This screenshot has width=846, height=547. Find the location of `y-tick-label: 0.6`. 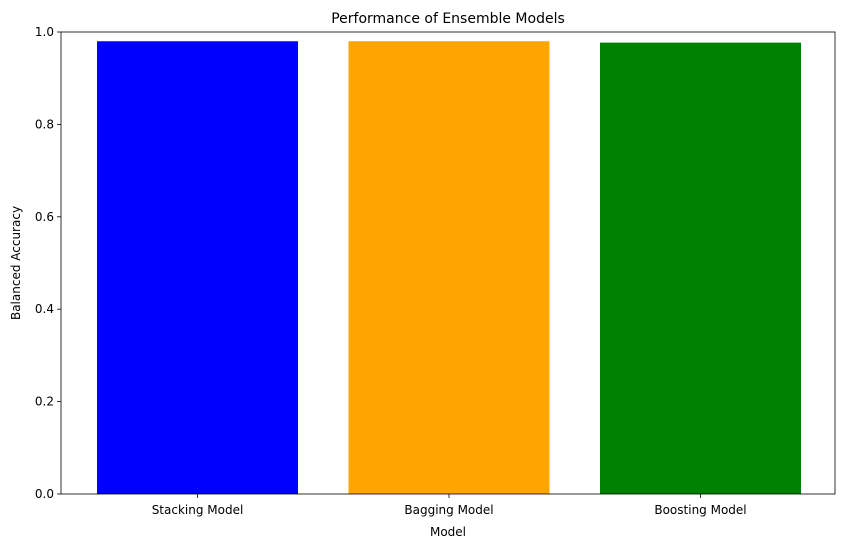

y-tick-label: 0.6 is located at coordinates (44, 217).